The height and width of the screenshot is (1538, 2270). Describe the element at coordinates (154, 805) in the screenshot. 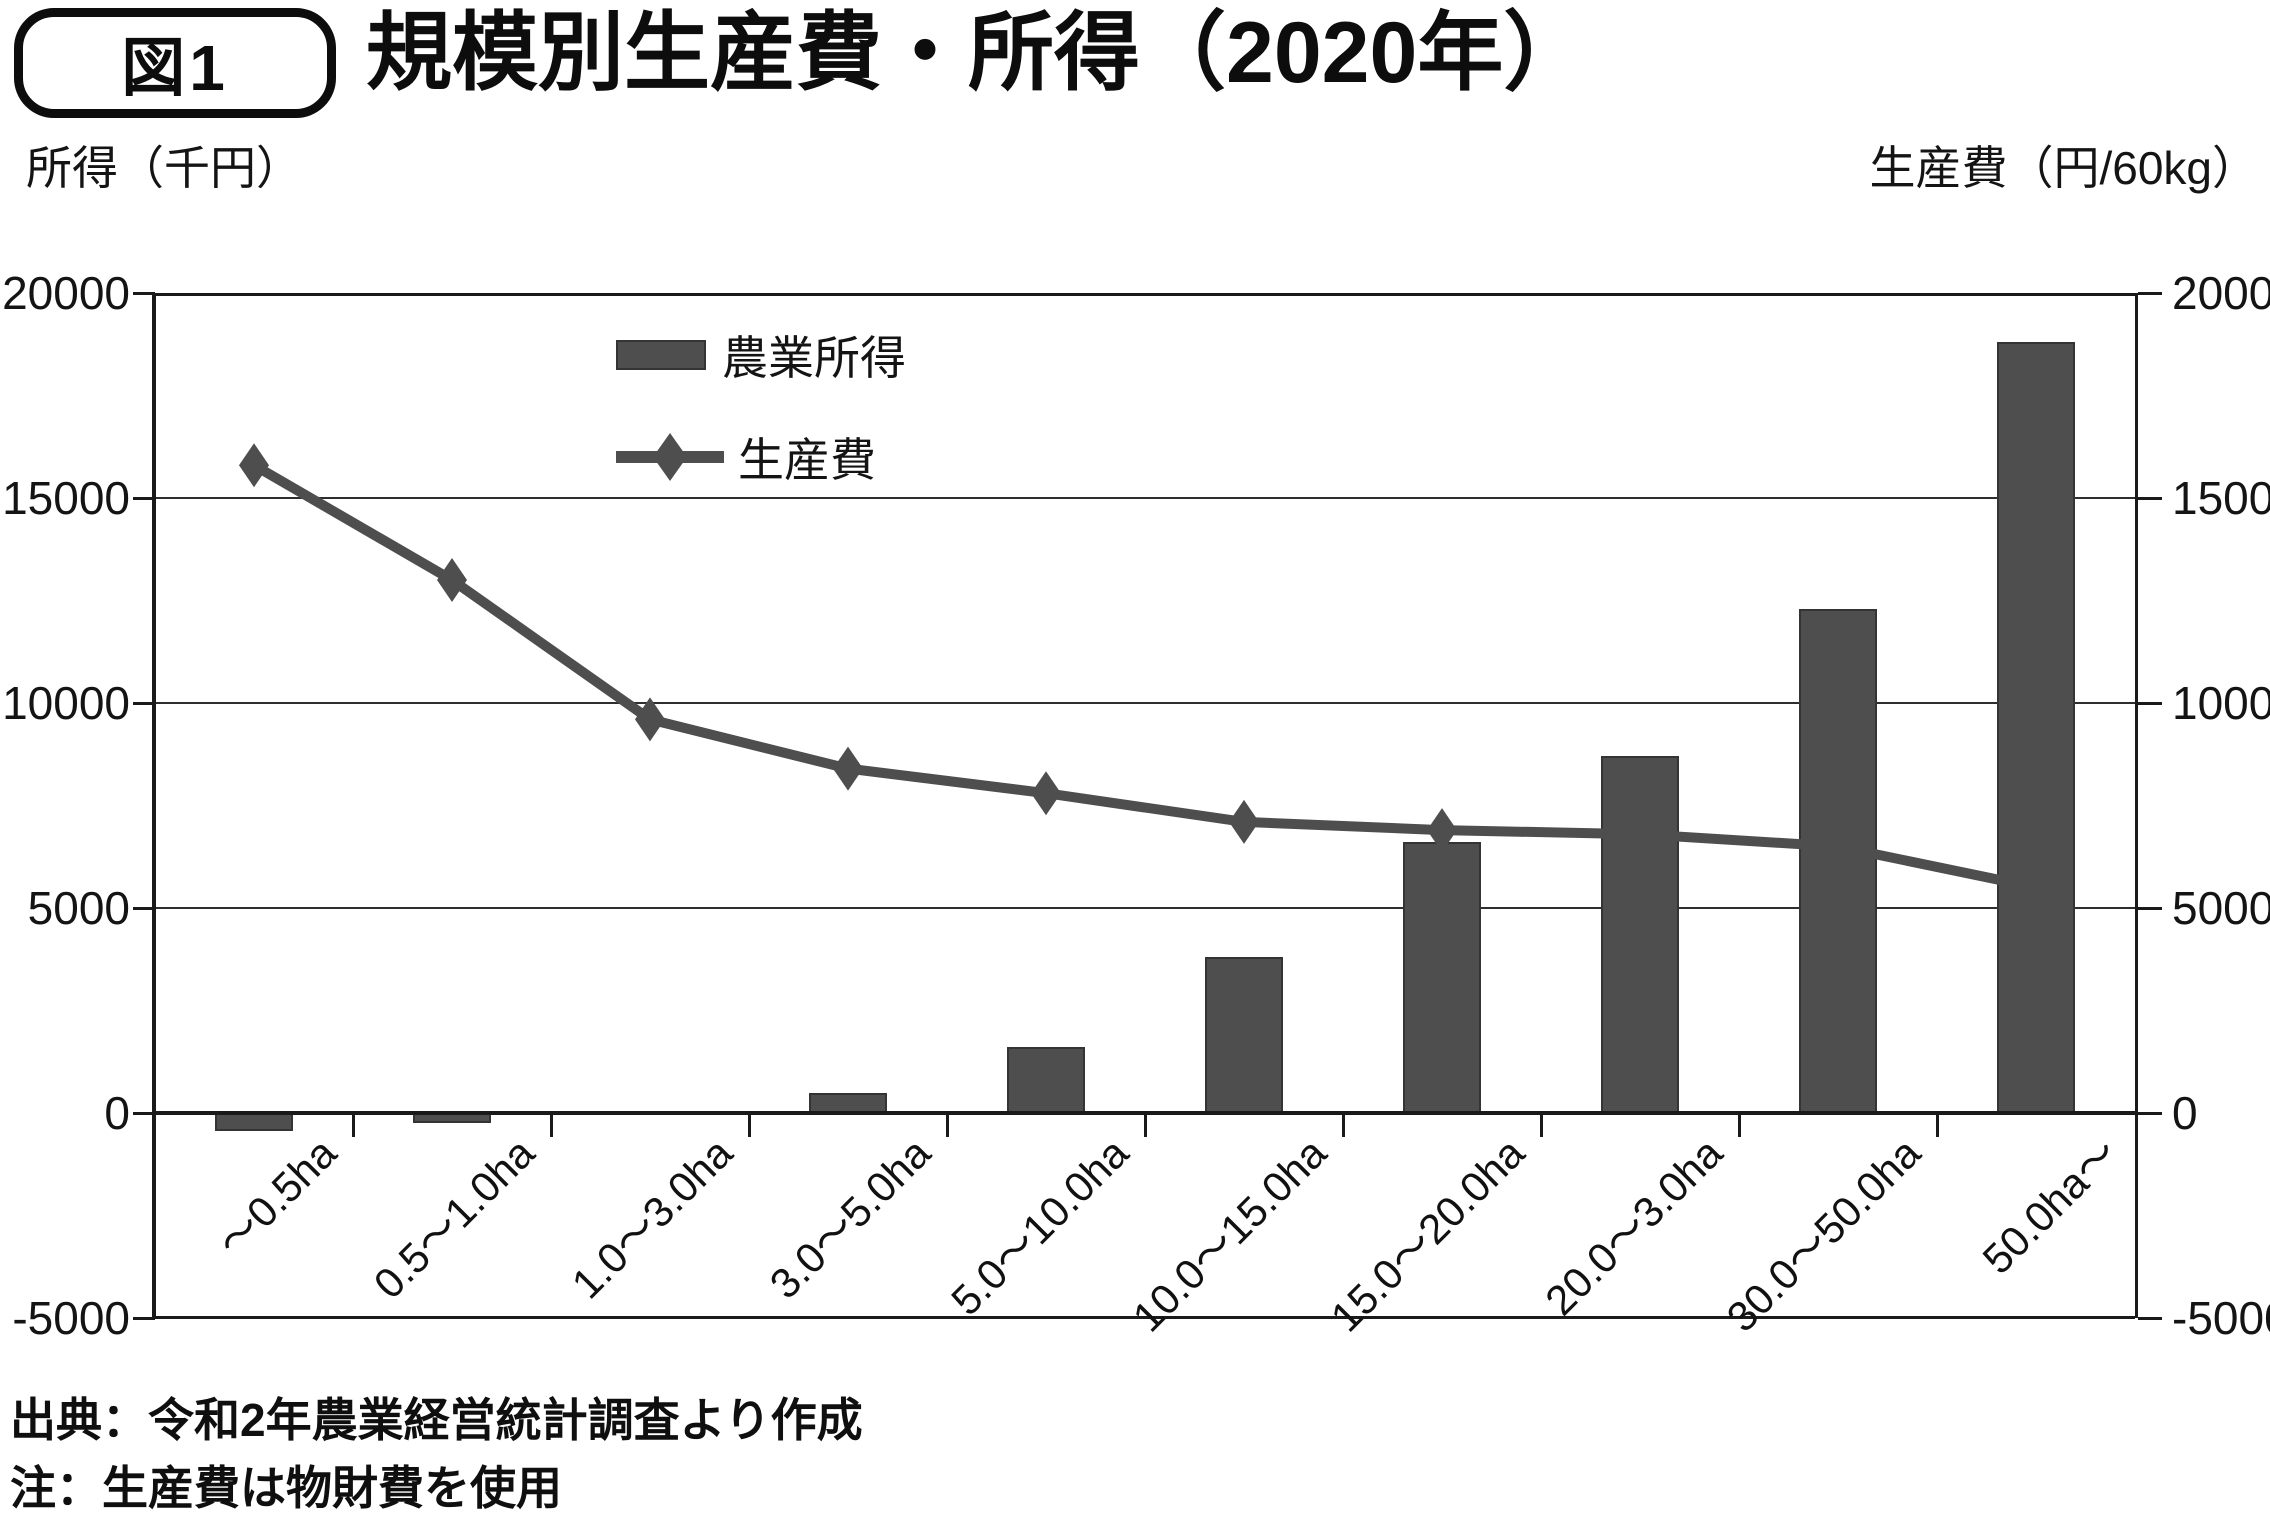

I see `plot-left-axis` at that location.